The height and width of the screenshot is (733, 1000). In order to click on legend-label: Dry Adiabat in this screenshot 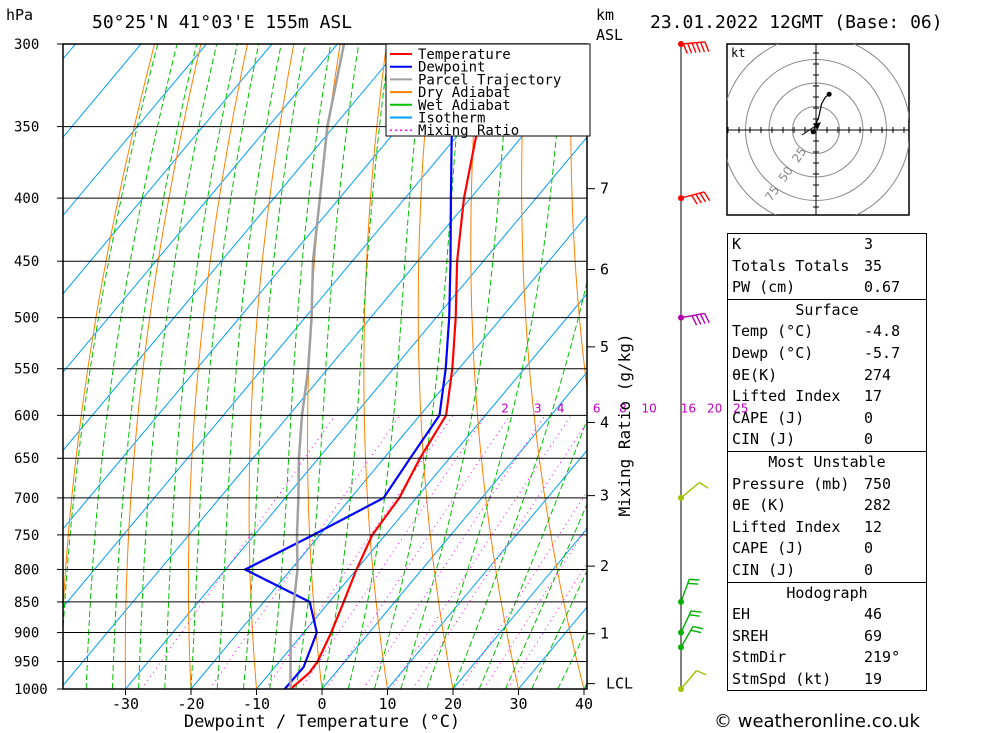, I will do `click(464, 93)`.